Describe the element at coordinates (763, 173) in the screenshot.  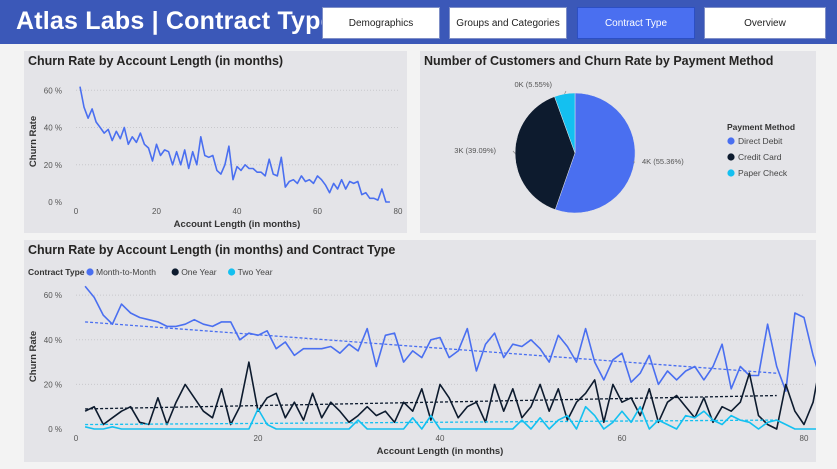
I see `legend-label: Paper Check` at that location.